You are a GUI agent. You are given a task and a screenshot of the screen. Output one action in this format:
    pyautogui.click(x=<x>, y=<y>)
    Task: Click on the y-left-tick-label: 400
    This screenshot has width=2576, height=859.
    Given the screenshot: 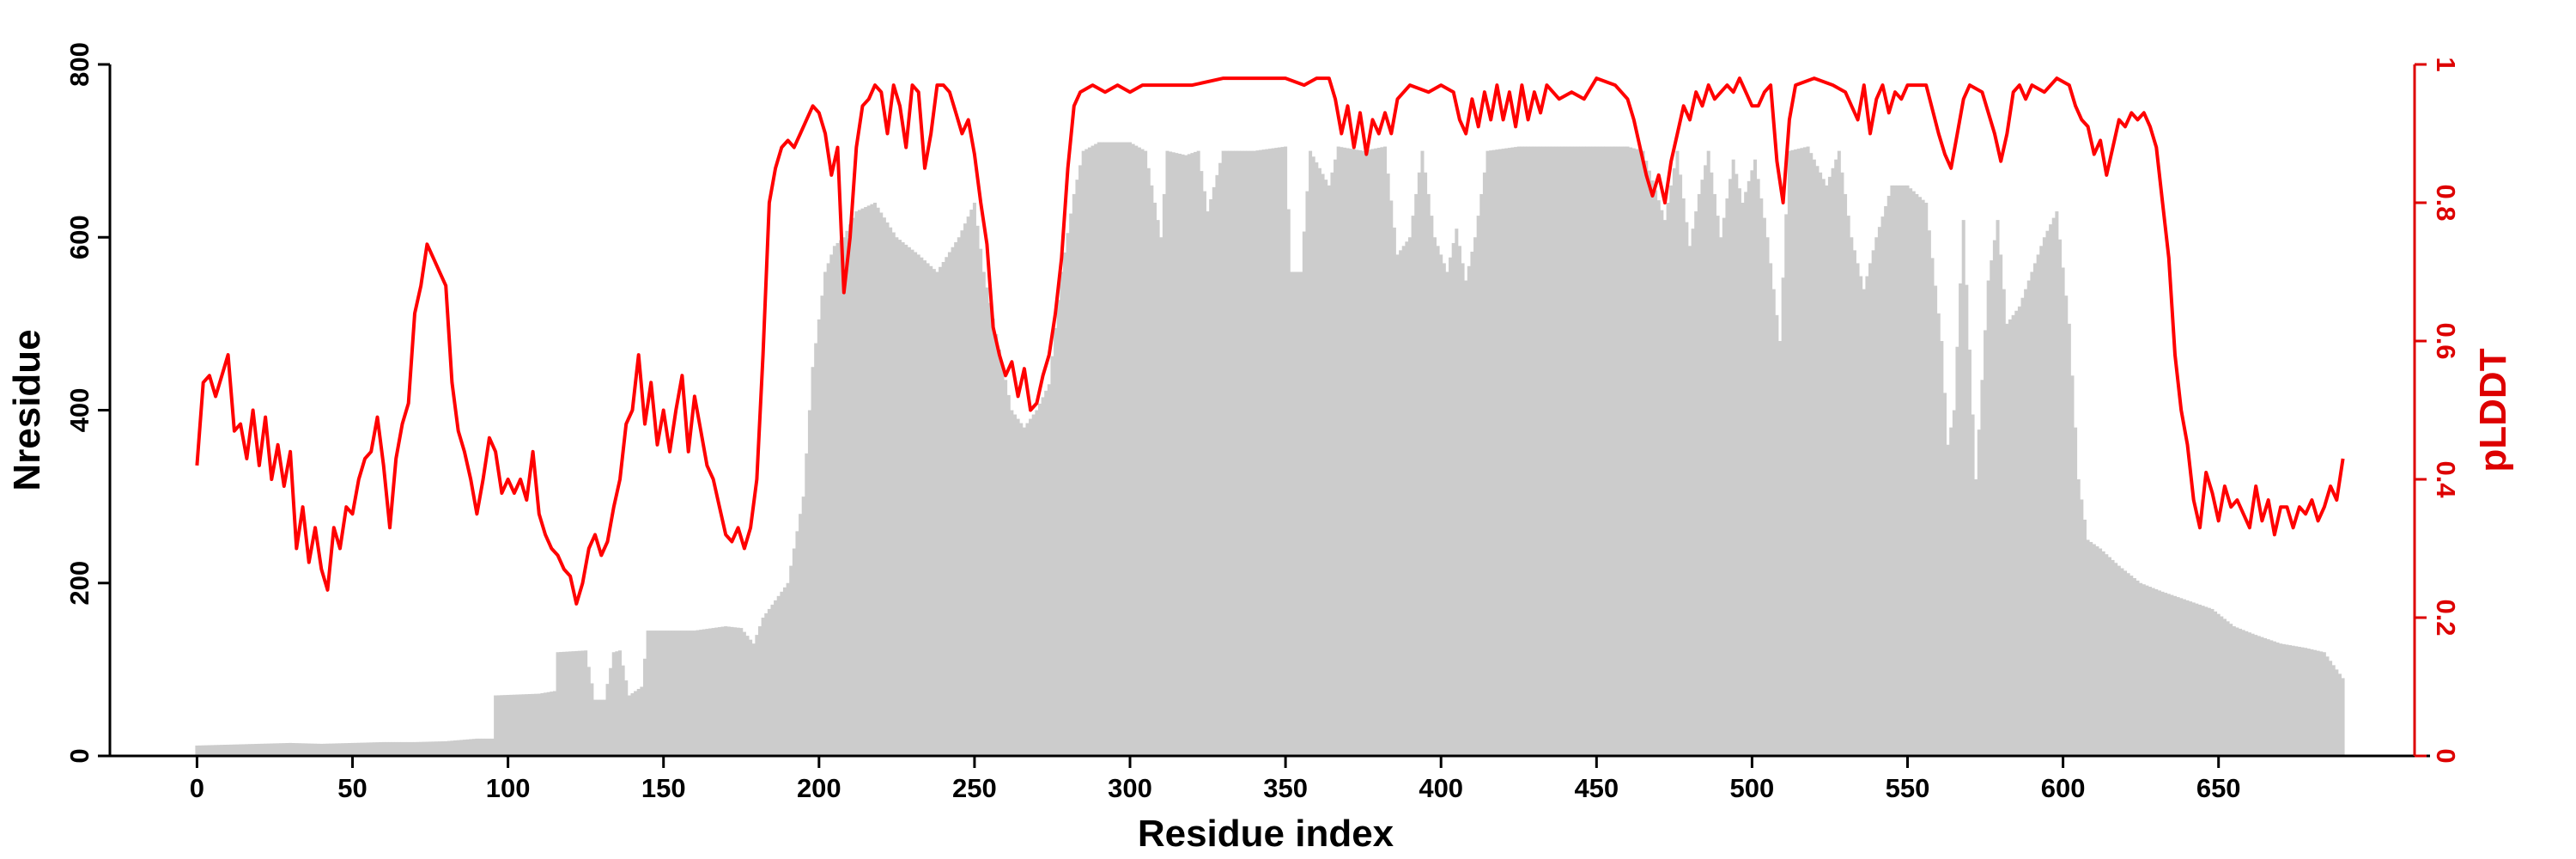 What is the action you would take?
    pyautogui.click(x=79, y=411)
    